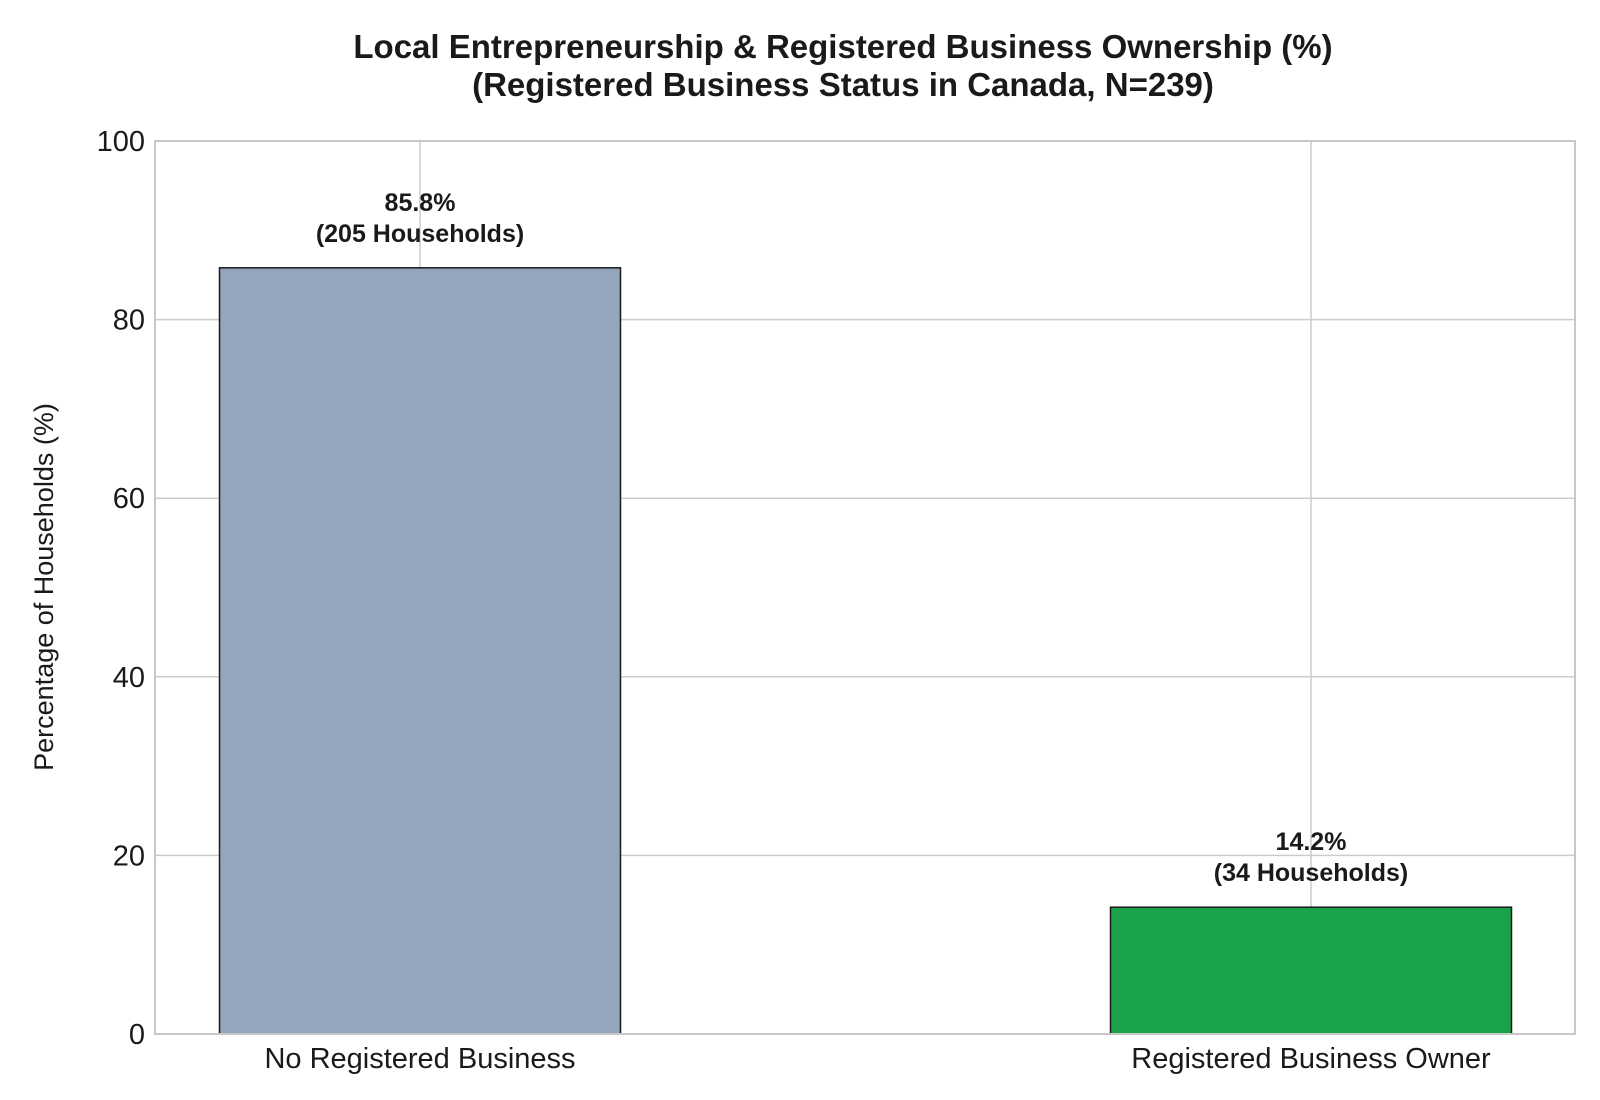 The height and width of the screenshot is (1100, 1600). What do you see at coordinates (129, 499) in the screenshot?
I see `y-tick-label: 60` at bounding box center [129, 499].